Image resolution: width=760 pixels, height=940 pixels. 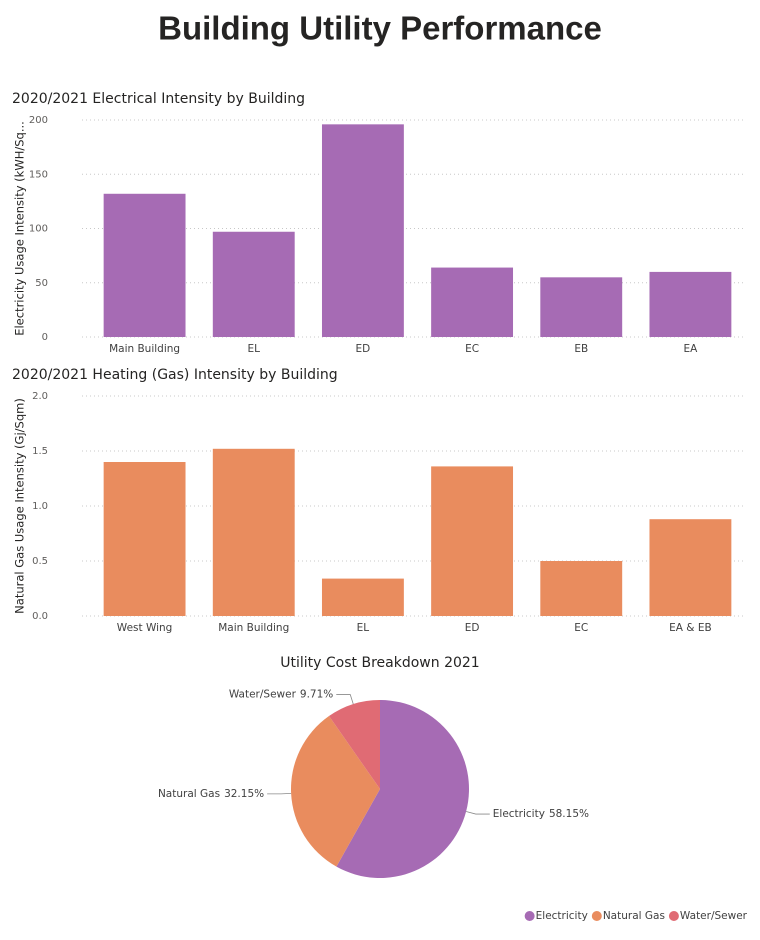 I want to click on y-tick-label: 50, so click(x=41, y=283).